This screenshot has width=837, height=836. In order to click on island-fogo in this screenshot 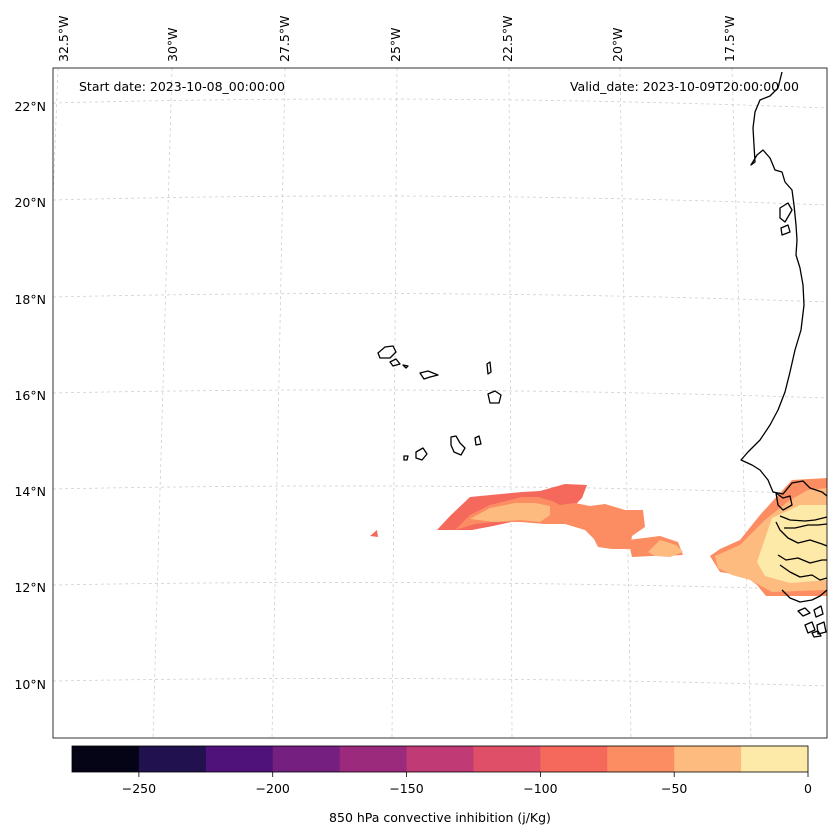, I will do `click(421, 454)`.